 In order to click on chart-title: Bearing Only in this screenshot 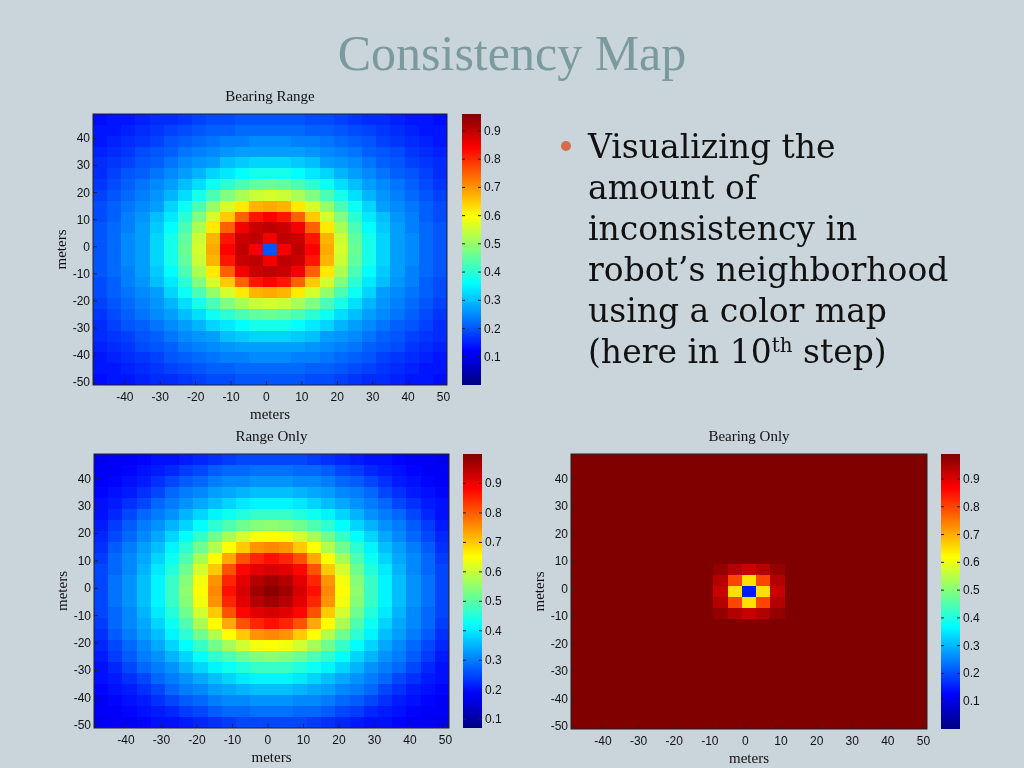, I will do `click(749, 436)`.